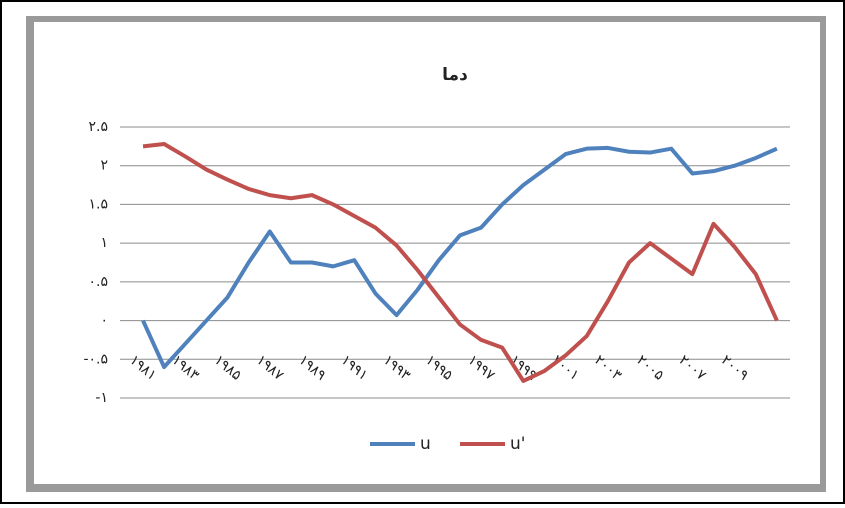 The width and height of the screenshot is (845, 508). I want to click on chart-title: دما, so click(455, 75).